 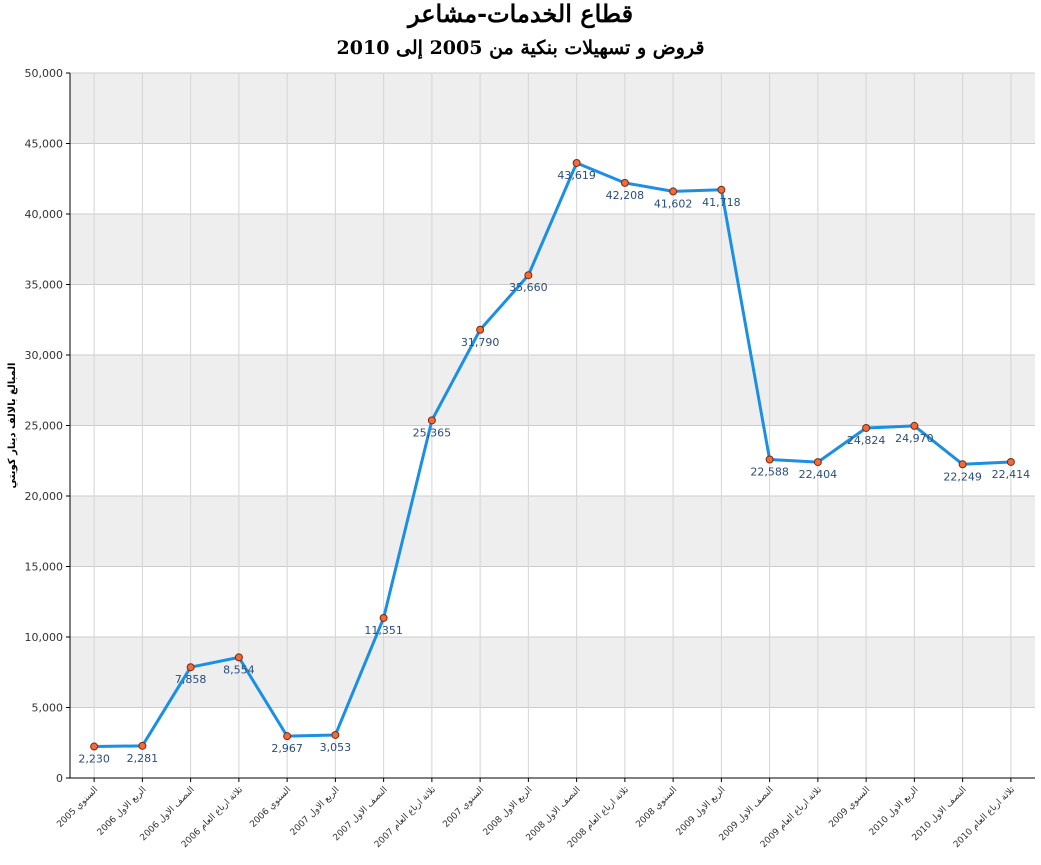 I want to click on chart-title: قطاع الخدمات-مشاعر, so click(x=520, y=14).